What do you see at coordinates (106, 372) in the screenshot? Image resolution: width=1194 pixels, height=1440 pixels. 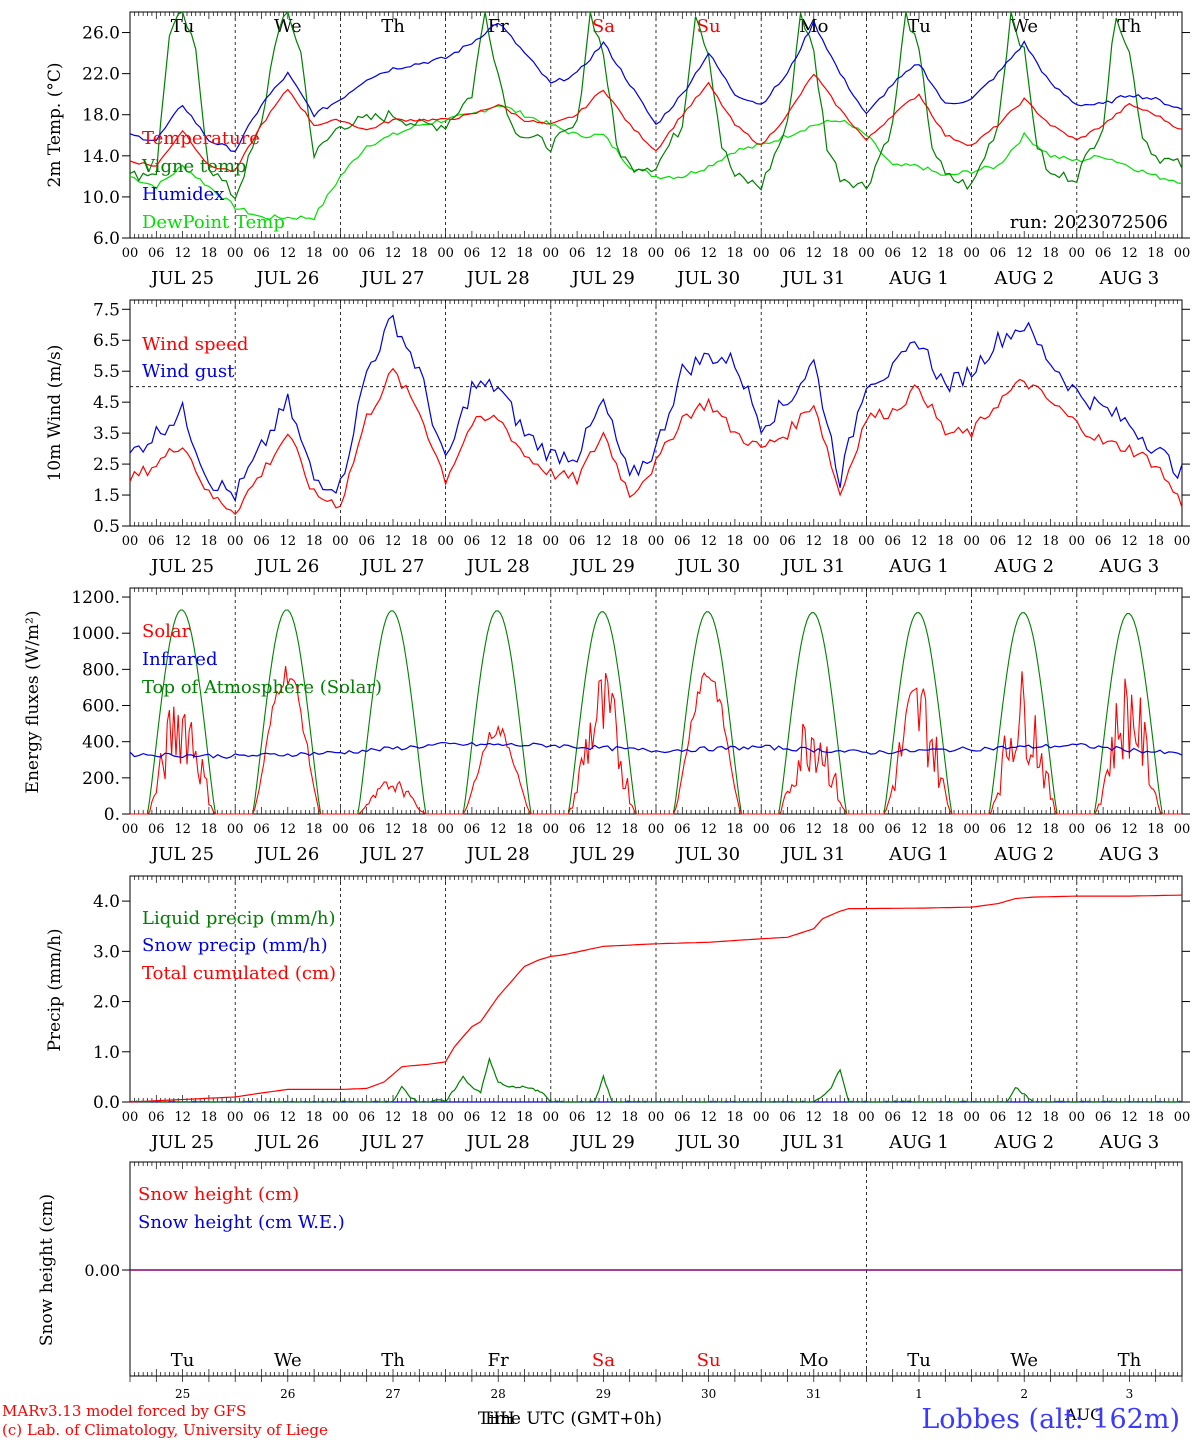 I see `y-tick-label: 5.5` at bounding box center [106, 372].